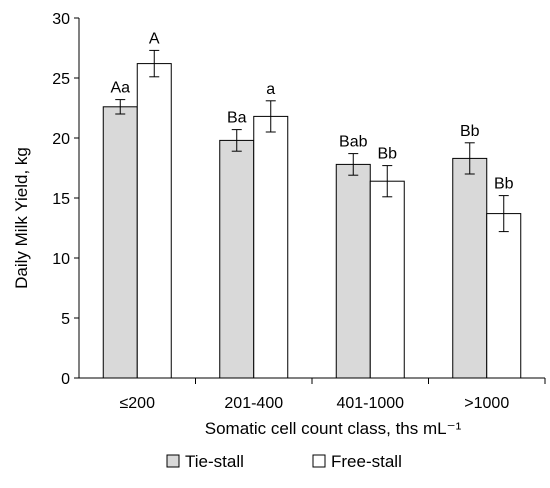 Image resolution: width=550 pixels, height=488 pixels. Describe the element at coordinates (61, 199) in the screenshot. I see `y-tick-label: 15` at that location.